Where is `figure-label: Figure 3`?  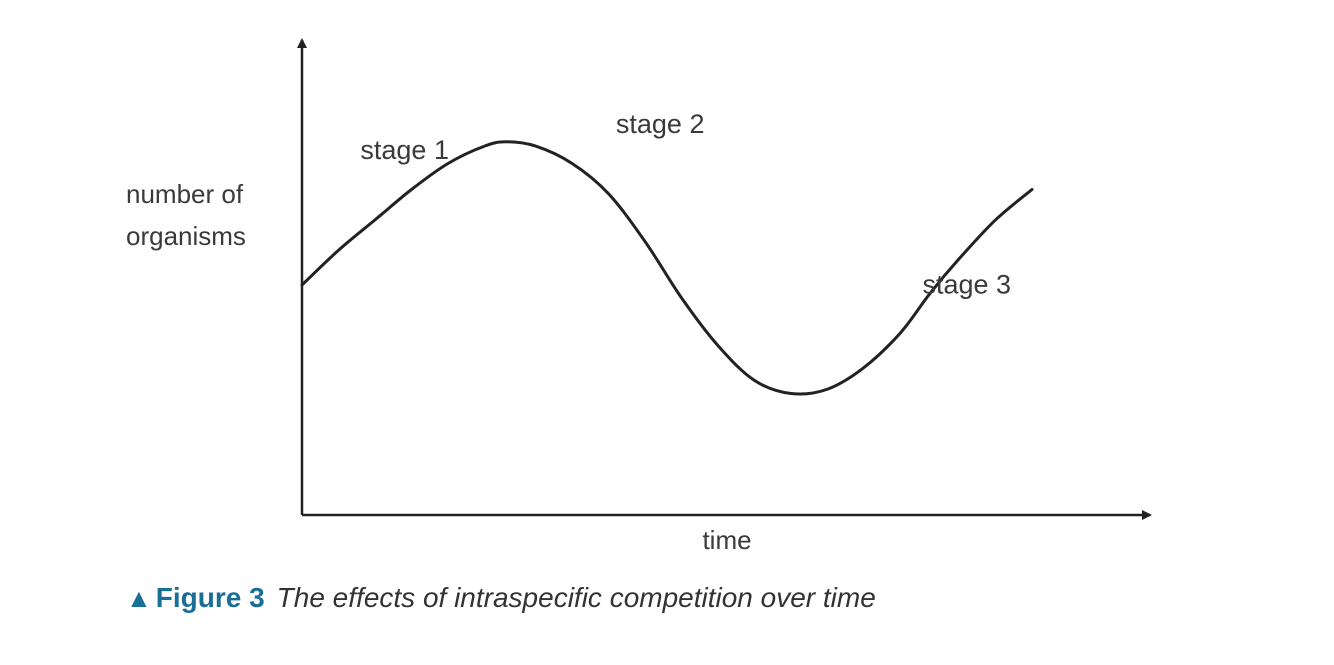 figure-label: Figure 3 is located at coordinates (210, 597).